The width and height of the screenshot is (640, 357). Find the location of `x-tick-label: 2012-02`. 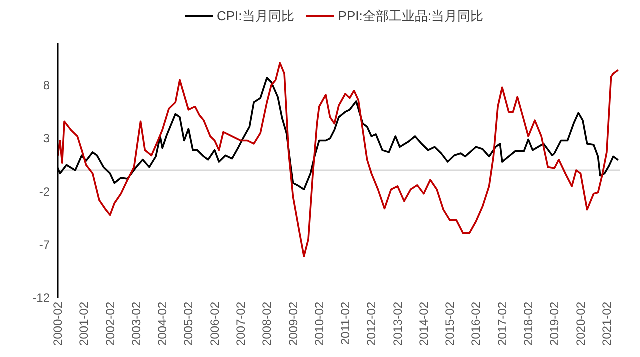

x-tick-label: 2012-02 is located at coordinates (371, 324).